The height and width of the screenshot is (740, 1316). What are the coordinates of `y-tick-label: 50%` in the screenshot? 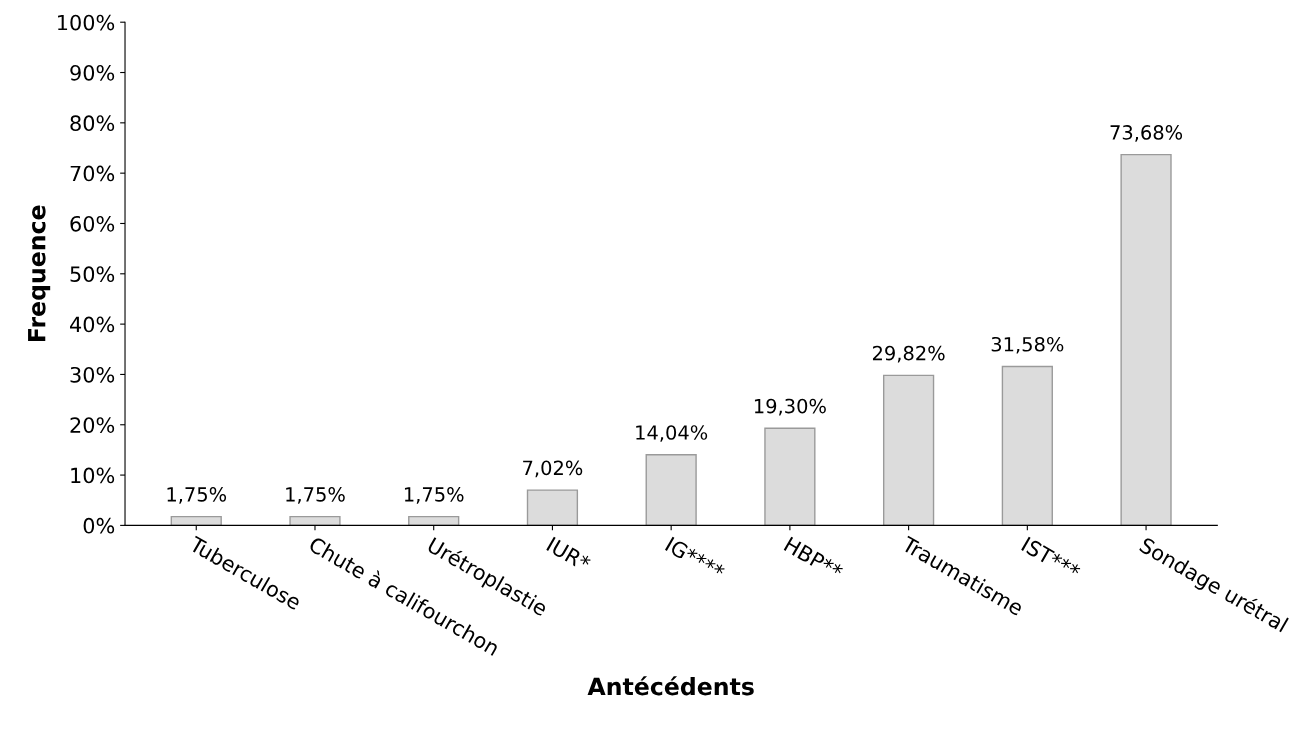 It's located at (92, 274).